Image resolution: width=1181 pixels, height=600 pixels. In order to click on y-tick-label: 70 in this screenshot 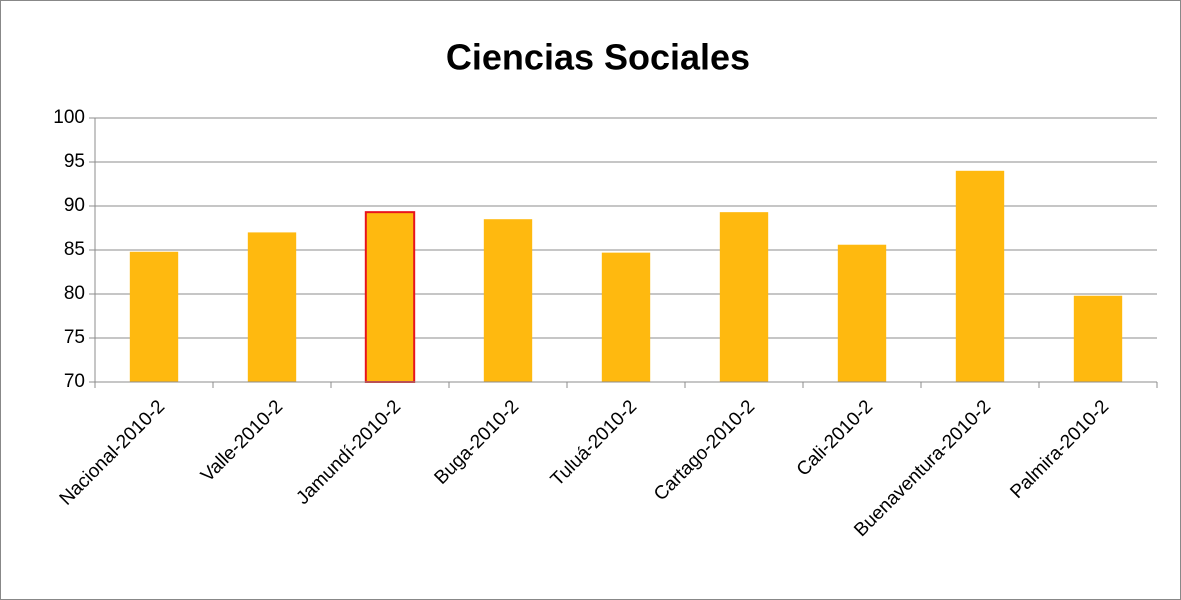, I will do `click(74, 381)`.